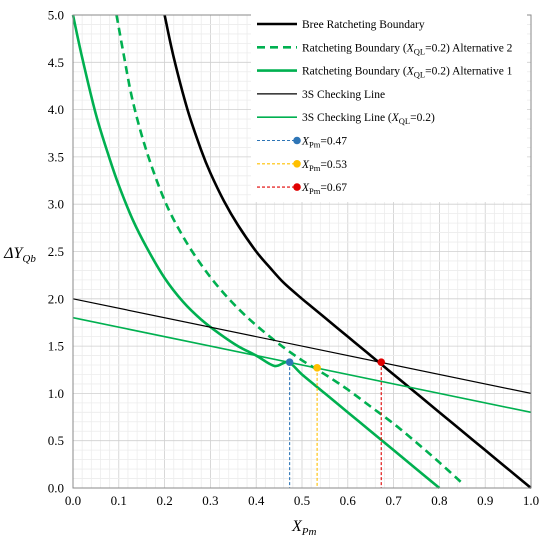 The width and height of the screenshot is (550, 542). I want to click on x-tick-label: 0.2, so click(164, 500).